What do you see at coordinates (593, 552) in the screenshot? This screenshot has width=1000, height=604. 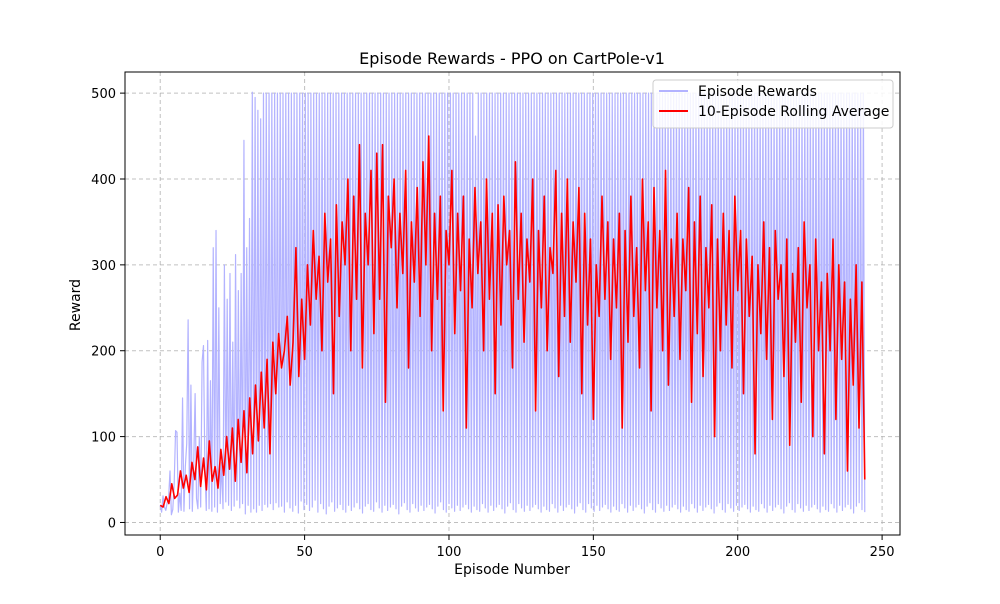 I see `x-tick-label: 150` at bounding box center [593, 552].